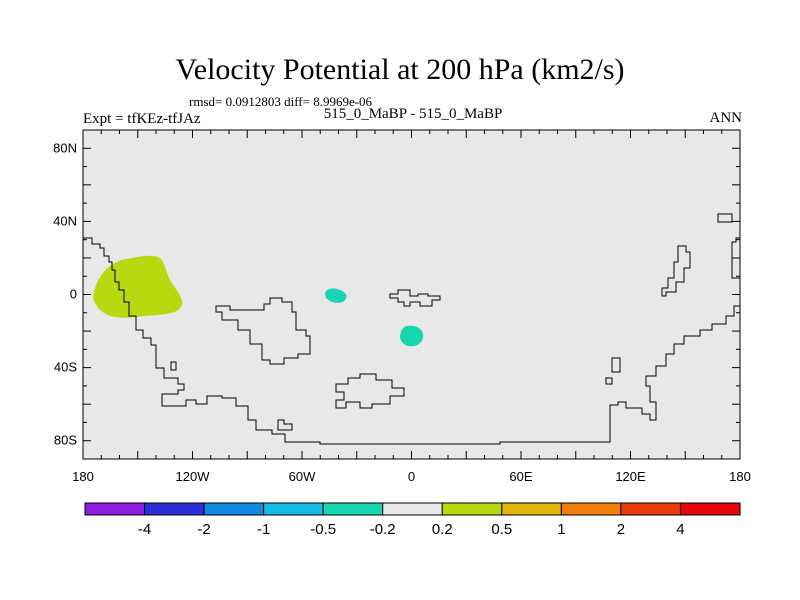  Describe the element at coordinates (65, 147) in the screenshot. I see `lat-tick-label: 80N` at that location.